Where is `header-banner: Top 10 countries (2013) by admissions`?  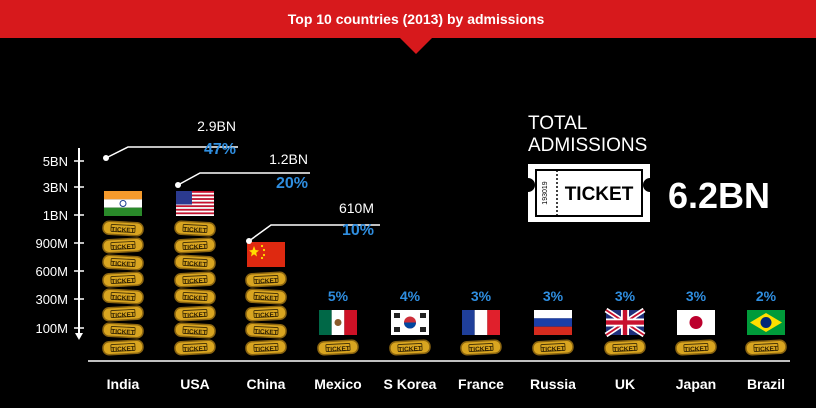
header-banner: Top 10 countries (2013) by admissions is located at coordinates (408, 27).